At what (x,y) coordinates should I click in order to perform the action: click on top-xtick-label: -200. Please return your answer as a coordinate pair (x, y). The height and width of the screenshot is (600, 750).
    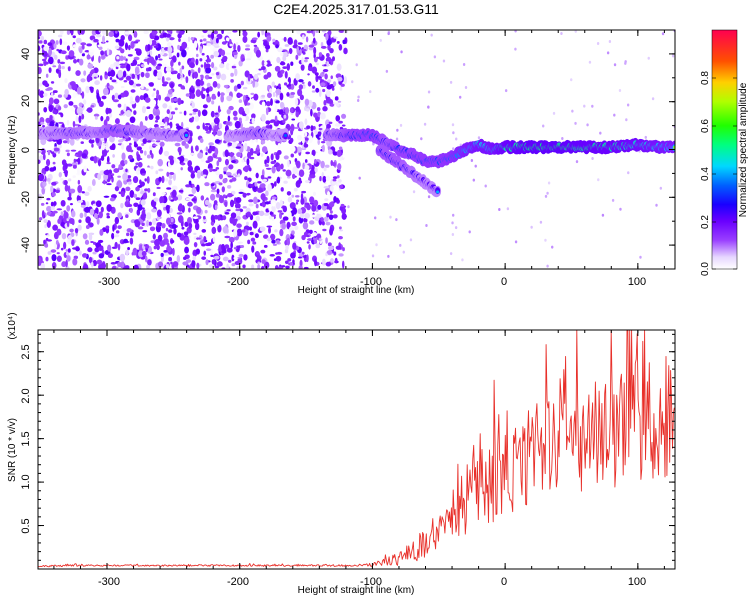
    Looking at the image, I should click on (238, 282).